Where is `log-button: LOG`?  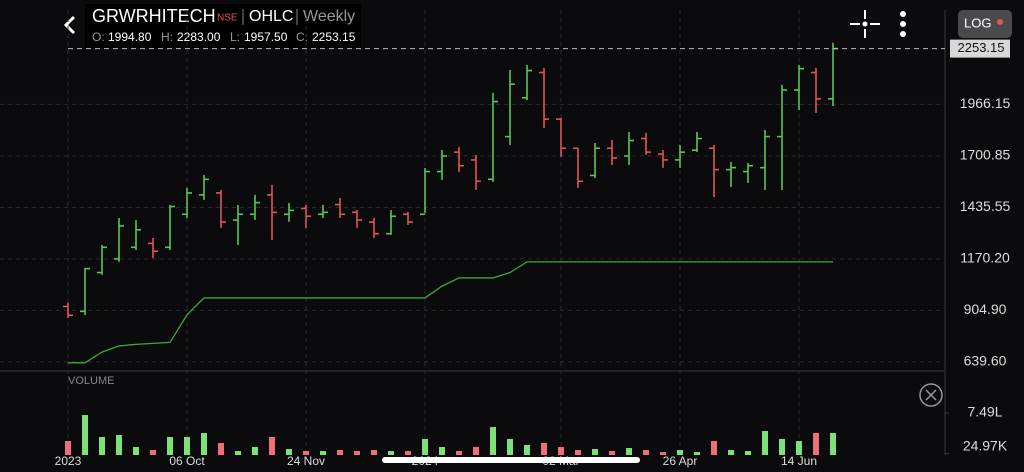 log-button: LOG is located at coordinates (985, 24).